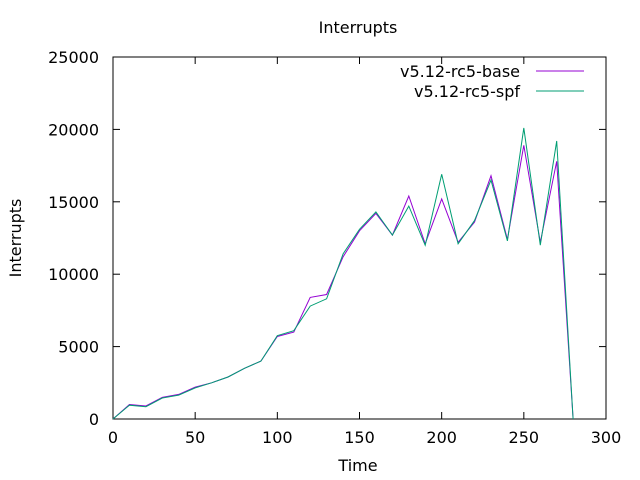 Image resolution: width=640 pixels, height=480 pixels. Describe the element at coordinates (73, 274) in the screenshot. I see `y-tick-label: 10000` at that location.